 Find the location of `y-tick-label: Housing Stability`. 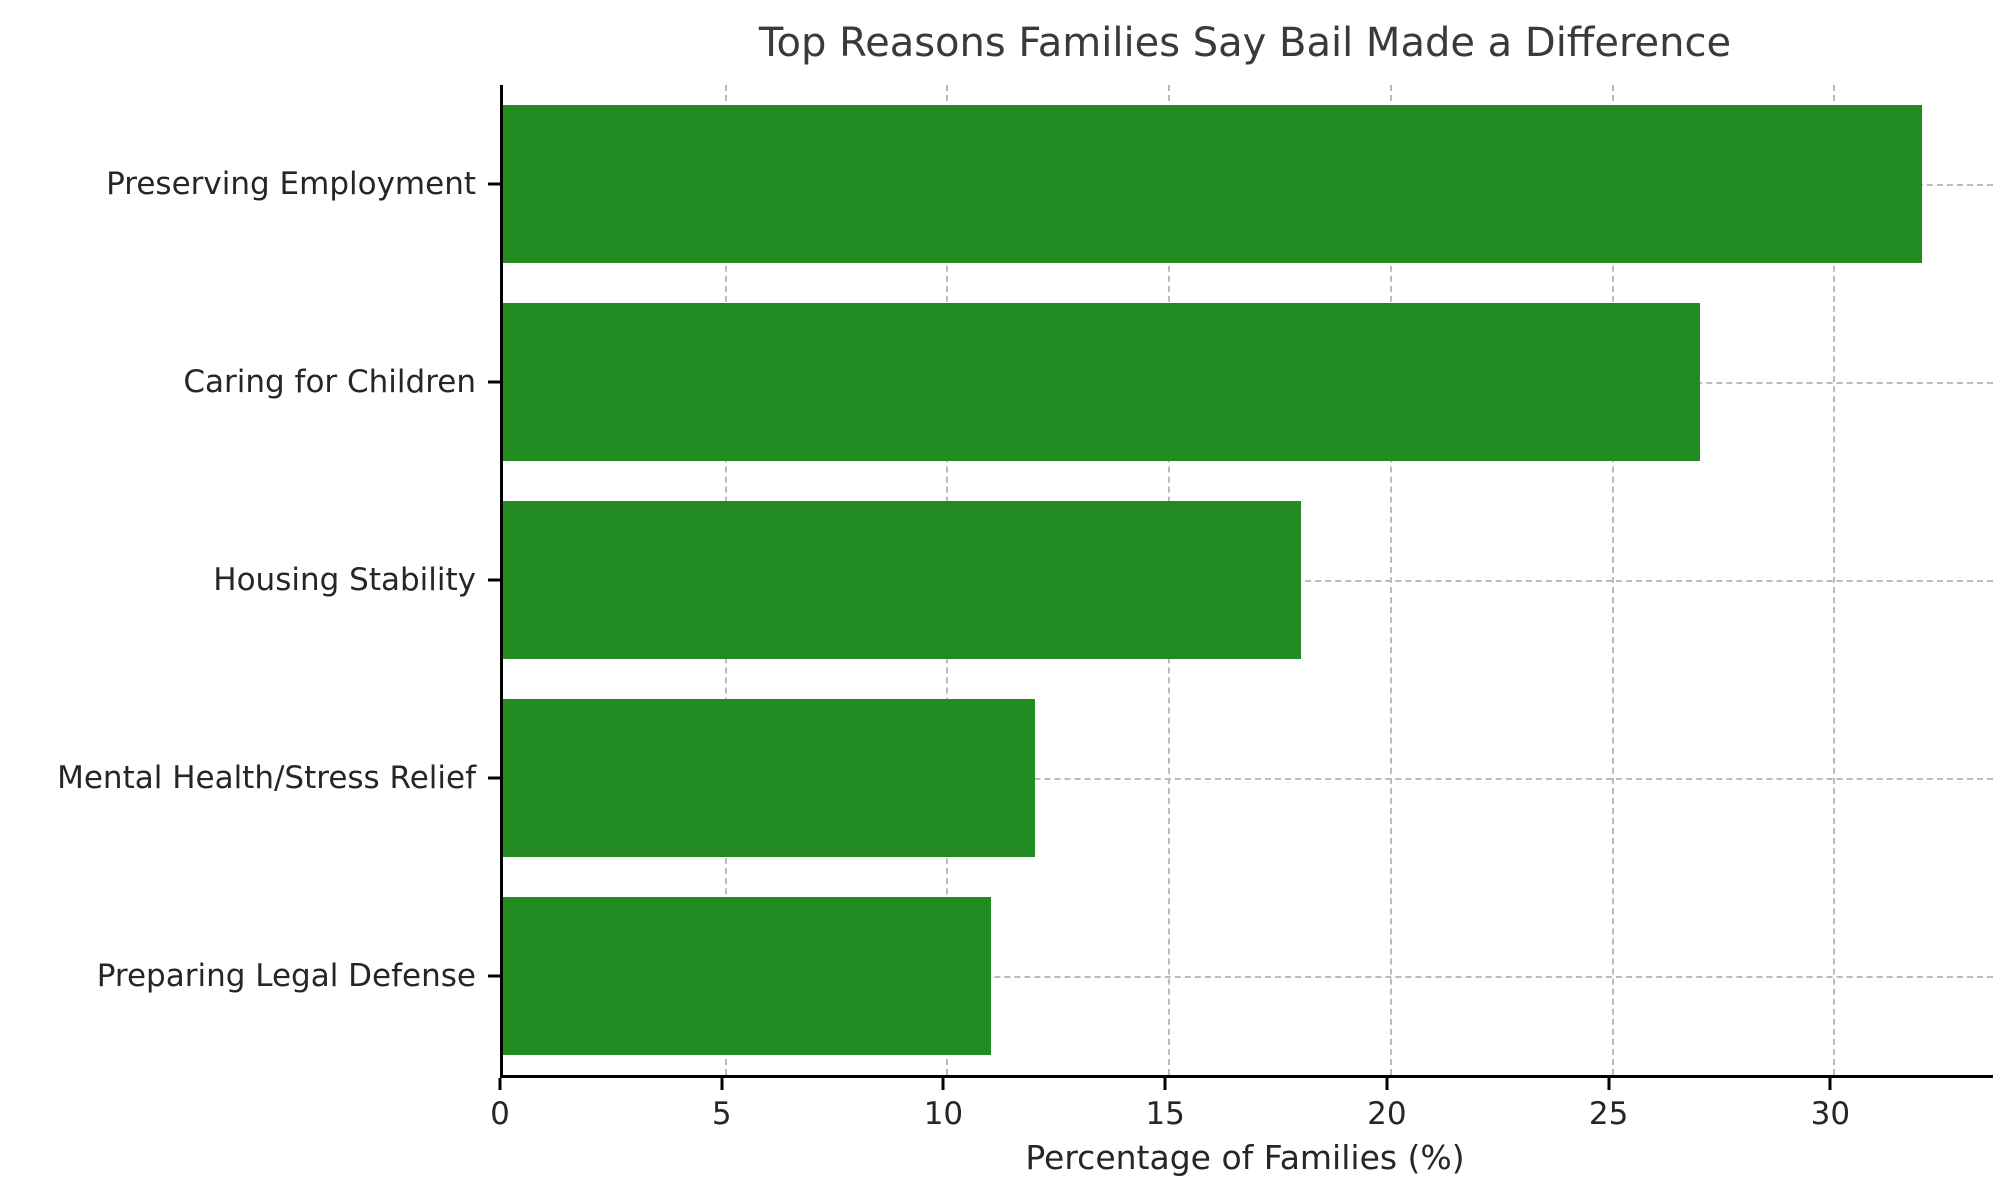

y-tick-label: Housing Stability is located at coordinates (344, 580).